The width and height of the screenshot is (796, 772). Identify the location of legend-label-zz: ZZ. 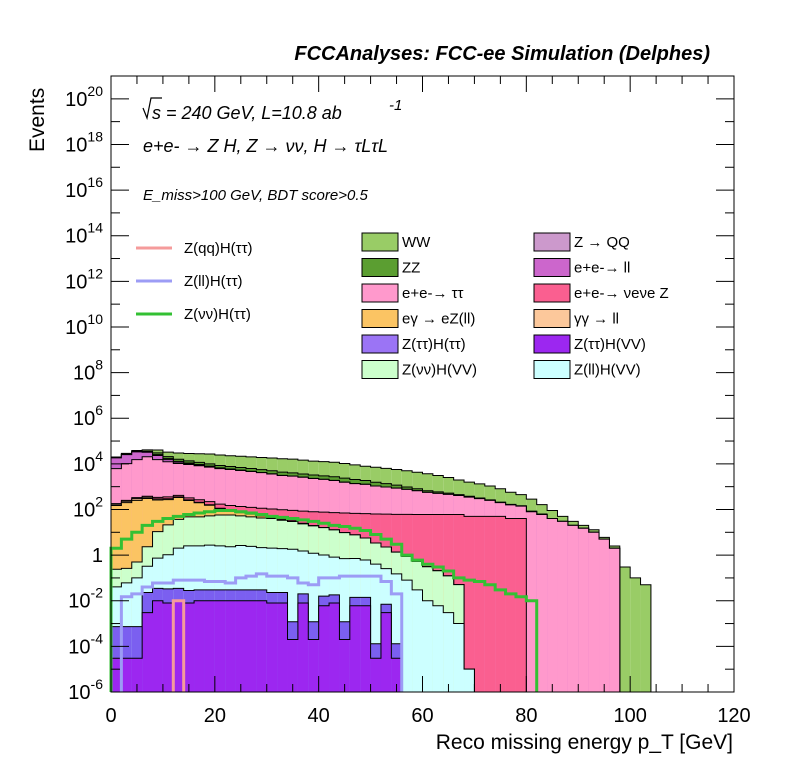
(411, 268).